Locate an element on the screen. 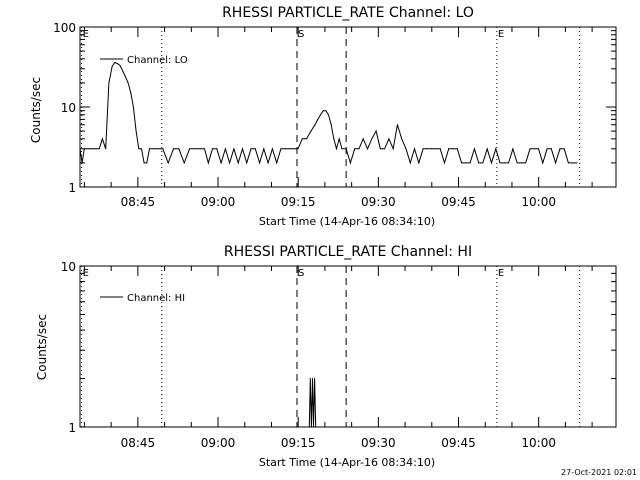  chart-lo-y-tick-label: 100 is located at coordinates (64, 28).